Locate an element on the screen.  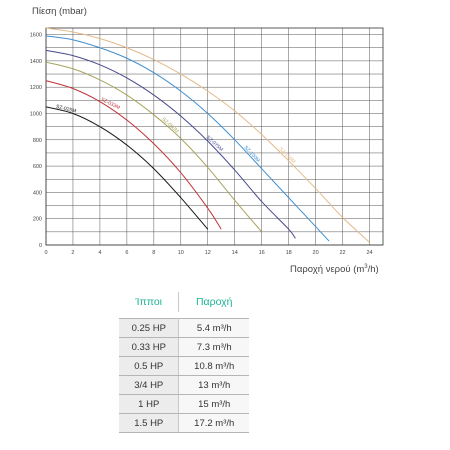
table-row: 0.5 HP 10.8 m³/h is located at coordinates (184, 366).